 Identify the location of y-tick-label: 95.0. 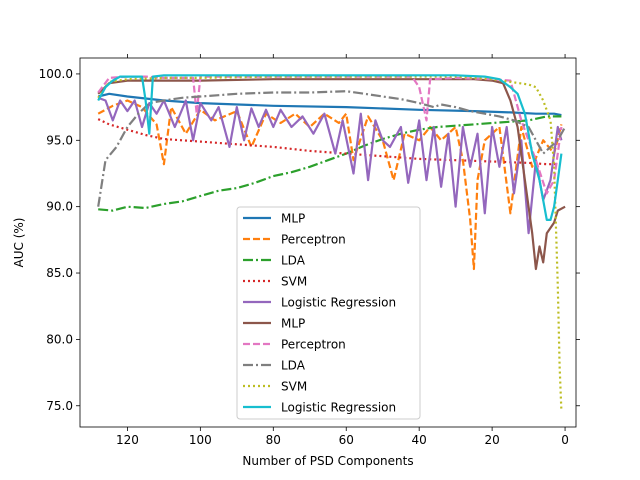
(59, 140).